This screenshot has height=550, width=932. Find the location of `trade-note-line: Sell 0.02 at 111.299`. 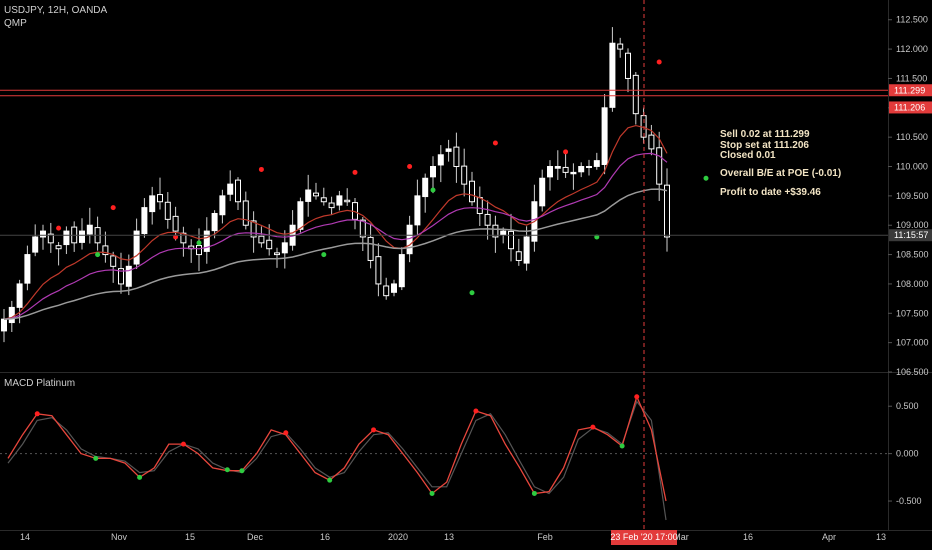

trade-note-line: Sell 0.02 at 111.299 is located at coordinates (765, 134).